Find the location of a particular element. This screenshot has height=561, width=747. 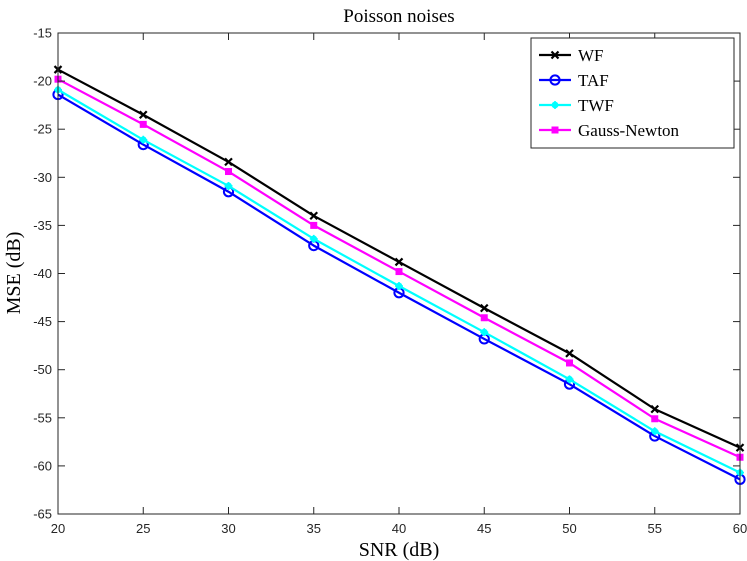

y-tick-label--40: -40 is located at coordinates (42, 273).